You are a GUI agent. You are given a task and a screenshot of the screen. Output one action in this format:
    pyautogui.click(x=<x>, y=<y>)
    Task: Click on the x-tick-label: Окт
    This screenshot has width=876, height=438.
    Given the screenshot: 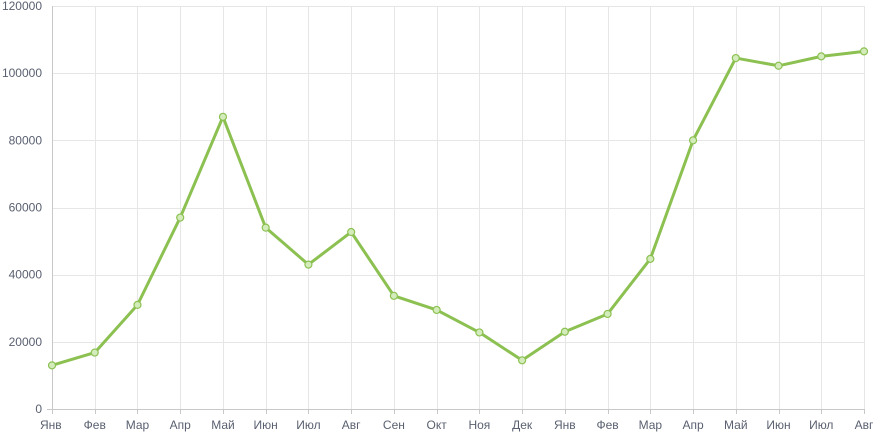 What is the action you would take?
    pyautogui.click(x=437, y=425)
    